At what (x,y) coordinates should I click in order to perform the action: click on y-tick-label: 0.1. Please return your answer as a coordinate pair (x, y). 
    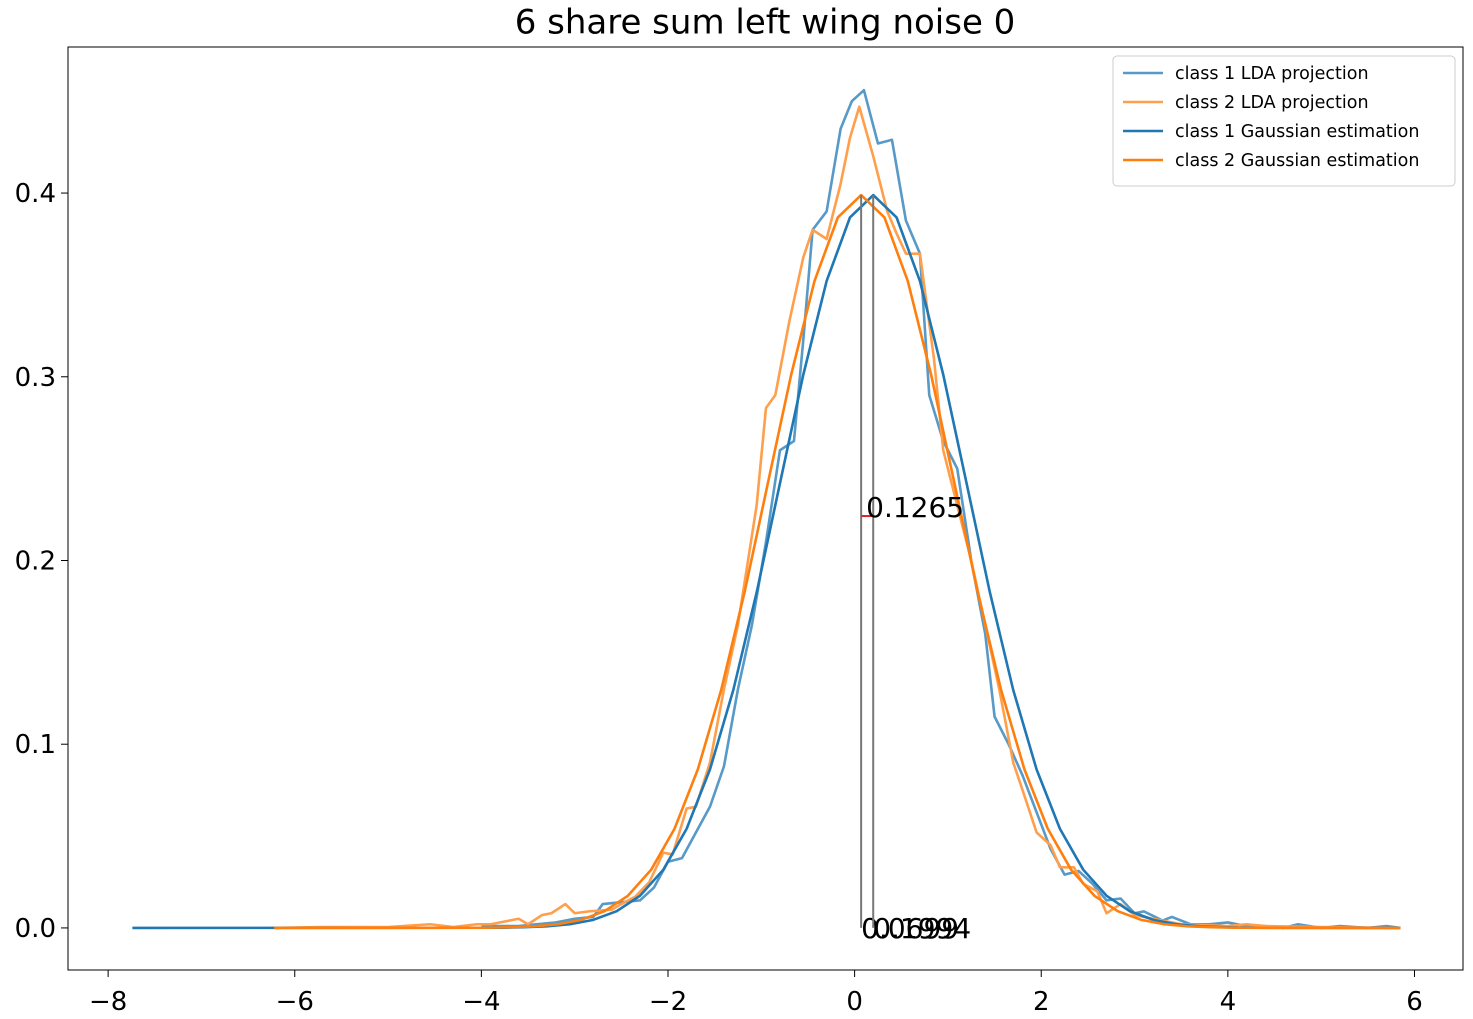
    Looking at the image, I should click on (35, 745).